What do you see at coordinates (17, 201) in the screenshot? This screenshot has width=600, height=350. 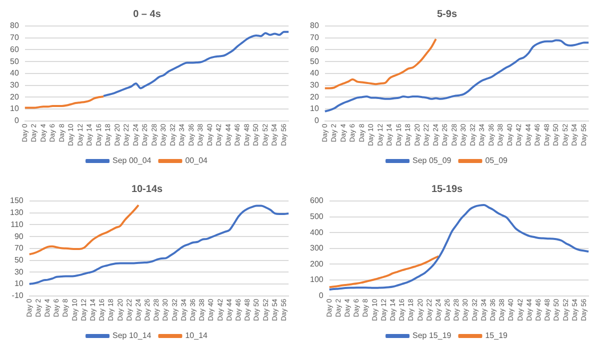 I see `y-tick-label: 150` at bounding box center [17, 201].